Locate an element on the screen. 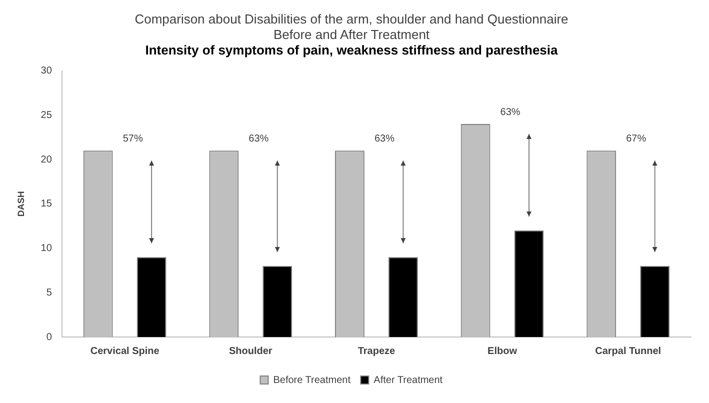 The width and height of the screenshot is (709, 403). y-tick-label: 30 is located at coordinates (46, 71).